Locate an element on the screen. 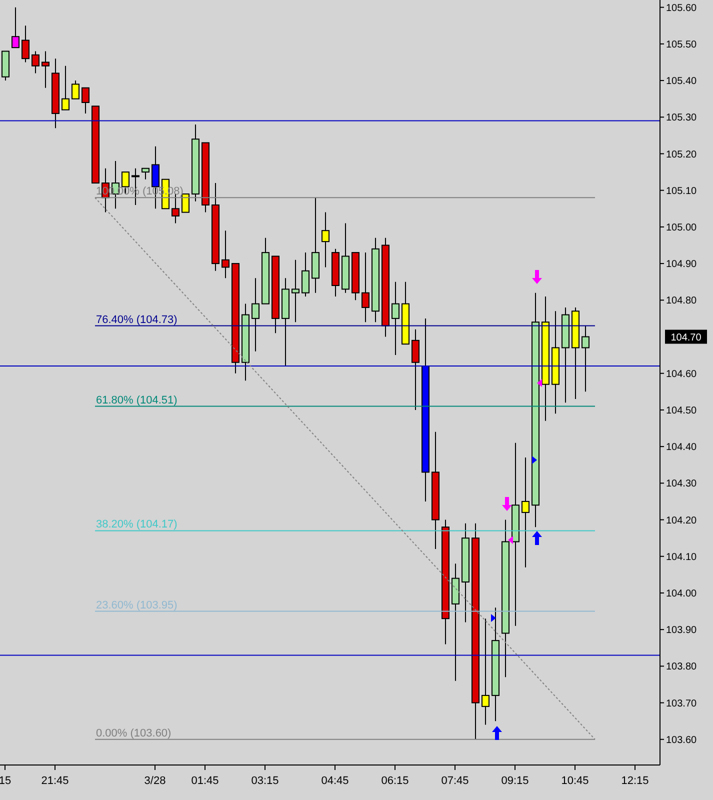  ref-line-label: 23.60% (103.95) is located at coordinates (137, 605).